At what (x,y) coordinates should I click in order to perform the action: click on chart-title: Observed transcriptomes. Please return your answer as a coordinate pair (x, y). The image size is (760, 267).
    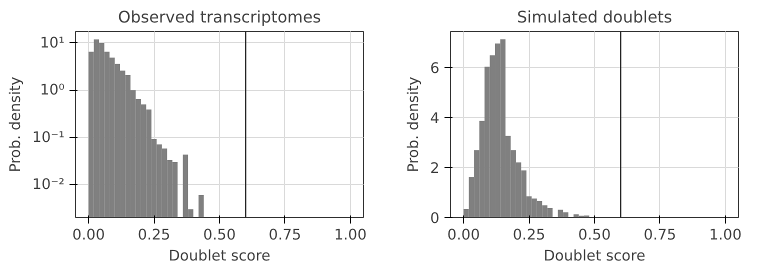
    Looking at the image, I should click on (219, 17).